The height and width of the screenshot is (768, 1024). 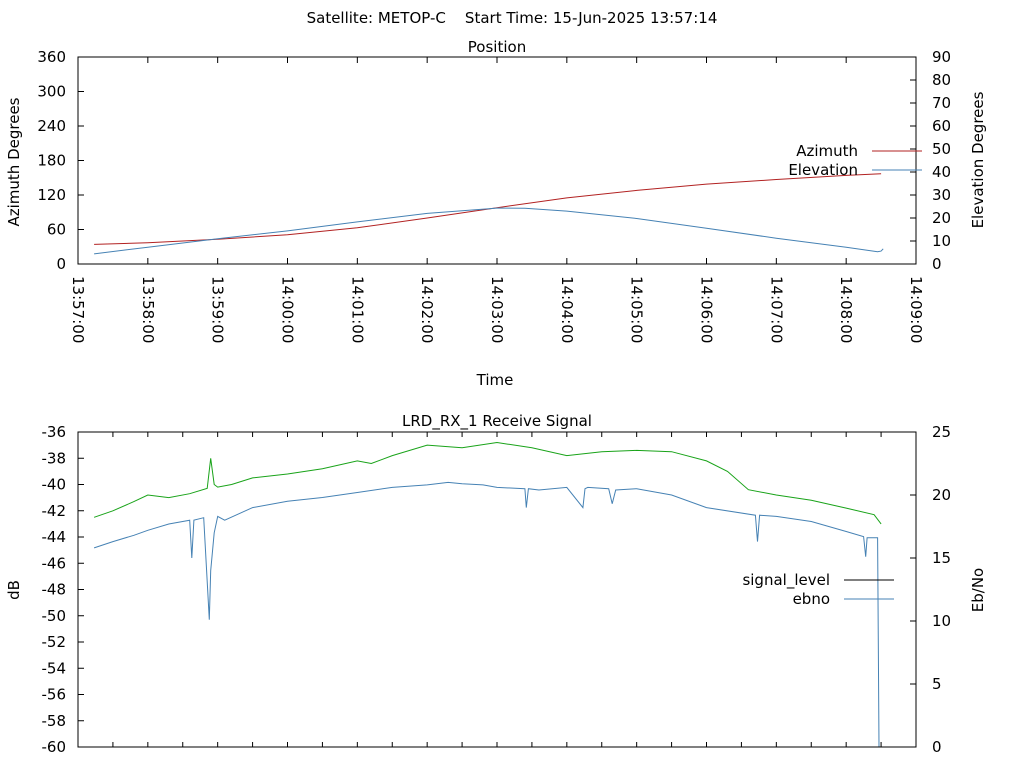 What do you see at coordinates (941, 432) in the screenshot?
I see `right-y-tick-label: 25` at bounding box center [941, 432].